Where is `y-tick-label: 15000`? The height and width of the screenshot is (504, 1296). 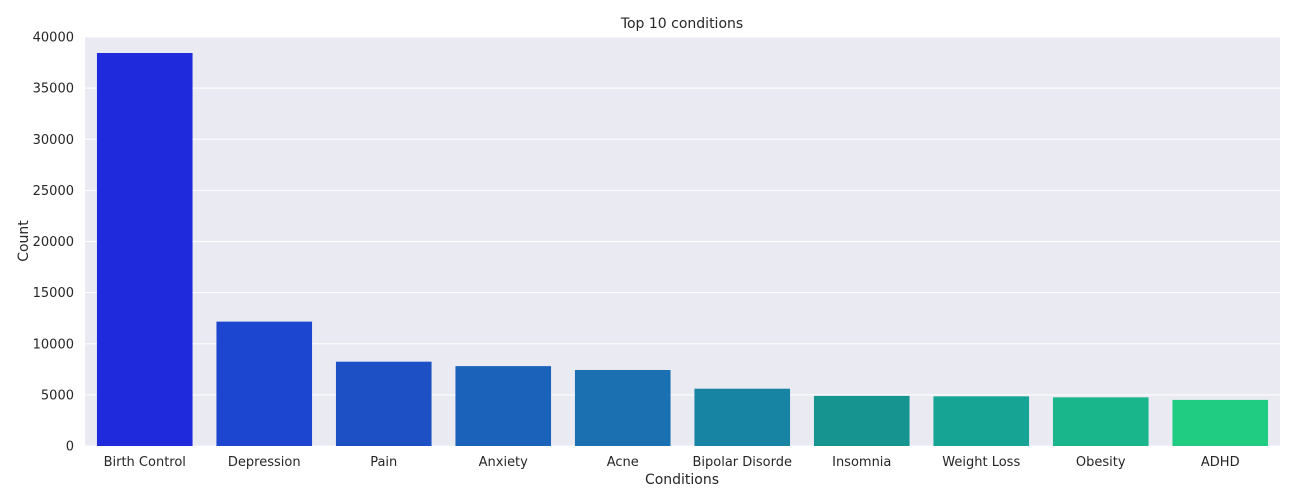
y-tick-label: 15000 is located at coordinates (53, 293).